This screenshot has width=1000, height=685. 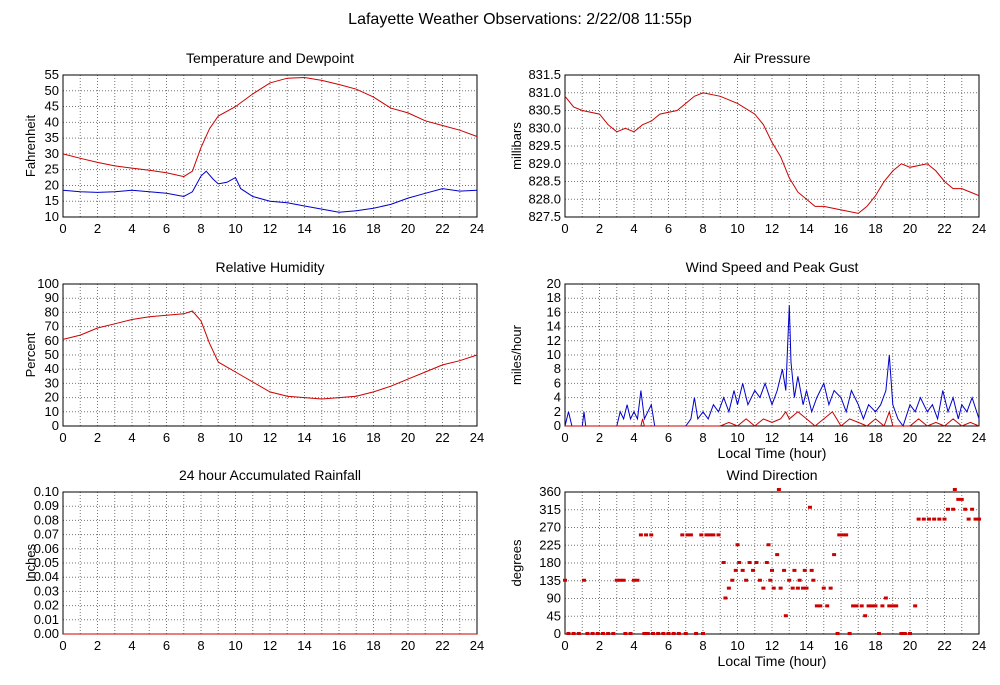 What do you see at coordinates (544, 74) in the screenshot?
I see `pressure-y-tick-label: 831.5` at bounding box center [544, 74].